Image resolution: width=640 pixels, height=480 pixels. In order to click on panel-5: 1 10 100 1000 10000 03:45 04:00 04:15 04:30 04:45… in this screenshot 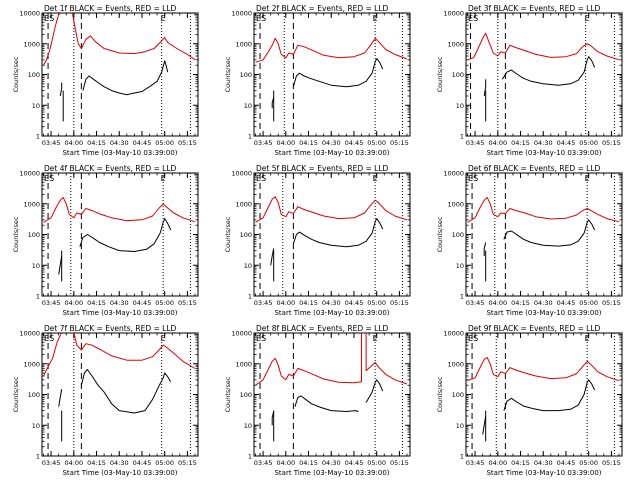, I will do `click(317, 240)`.